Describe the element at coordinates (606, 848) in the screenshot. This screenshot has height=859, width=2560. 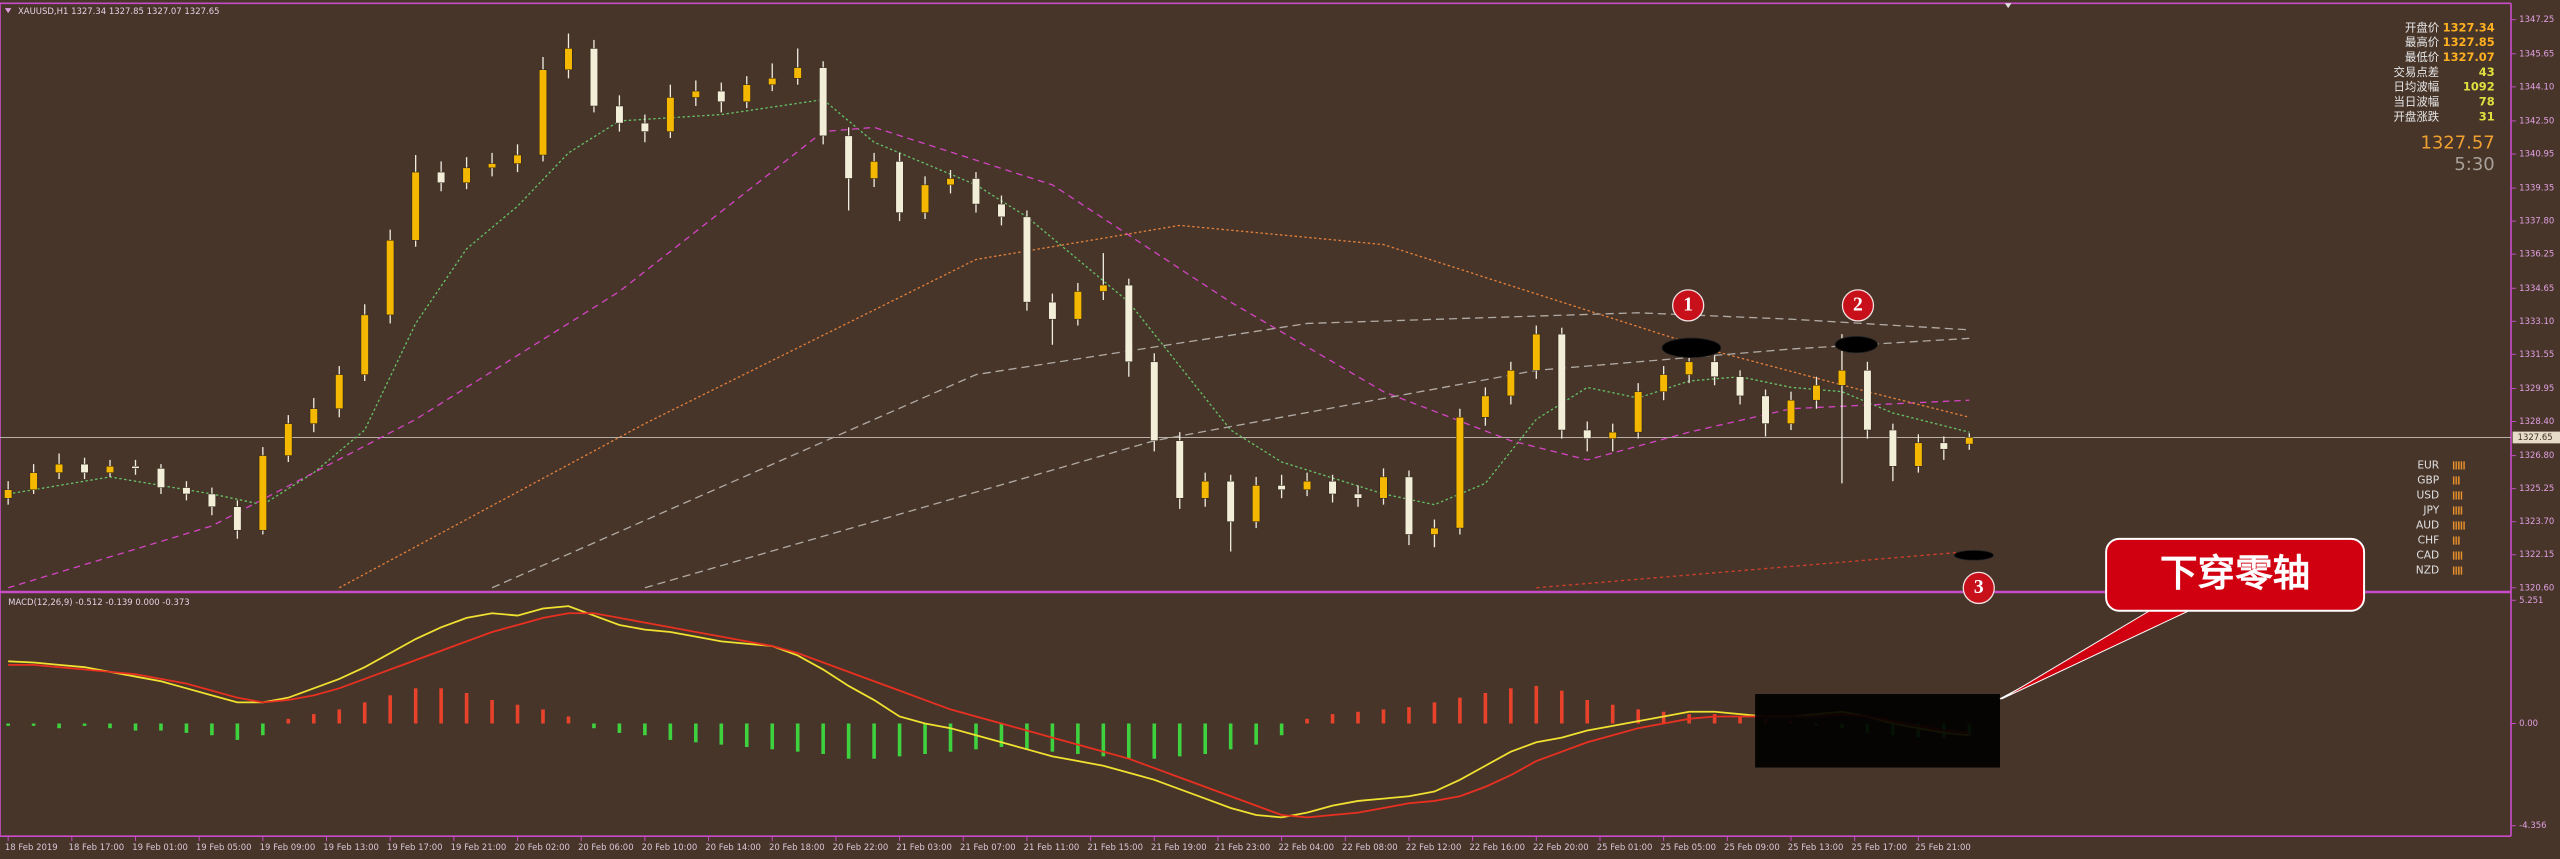
I see `x-tick-label: 20 Feb 06:00` at that location.